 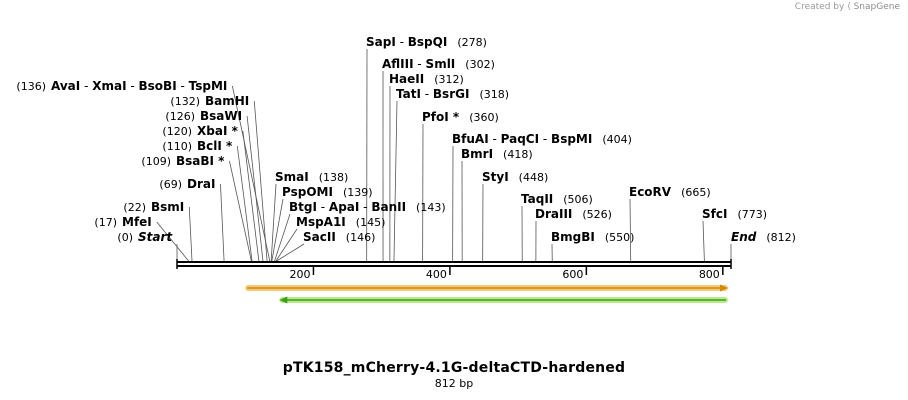 I want to click on site-avai: AvaI - XmaI - BsoBI - TspMI (136), so click(x=121, y=86).